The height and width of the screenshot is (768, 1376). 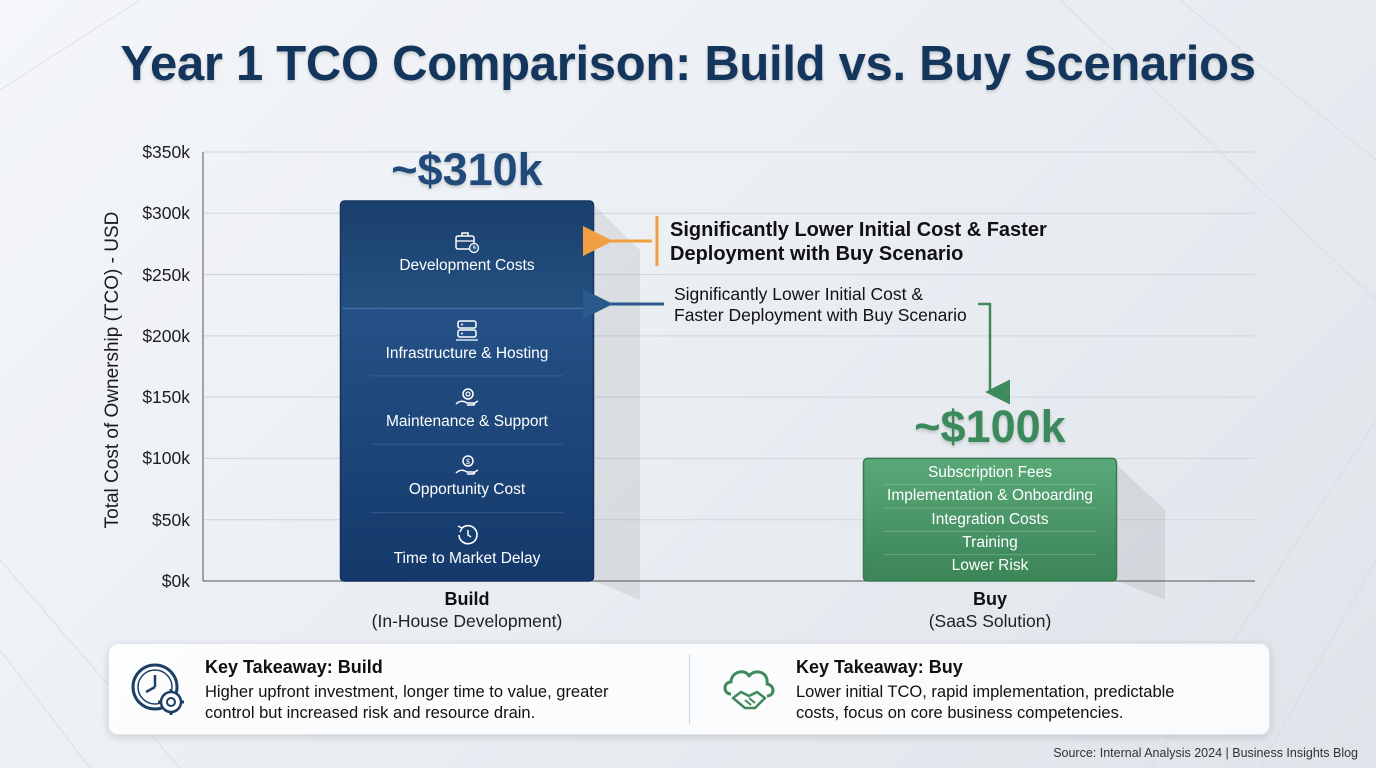 What do you see at coordinates (166, 335) in the screenshot?
I see `y-tick-label: $200k` at bounding box center [166, 335].